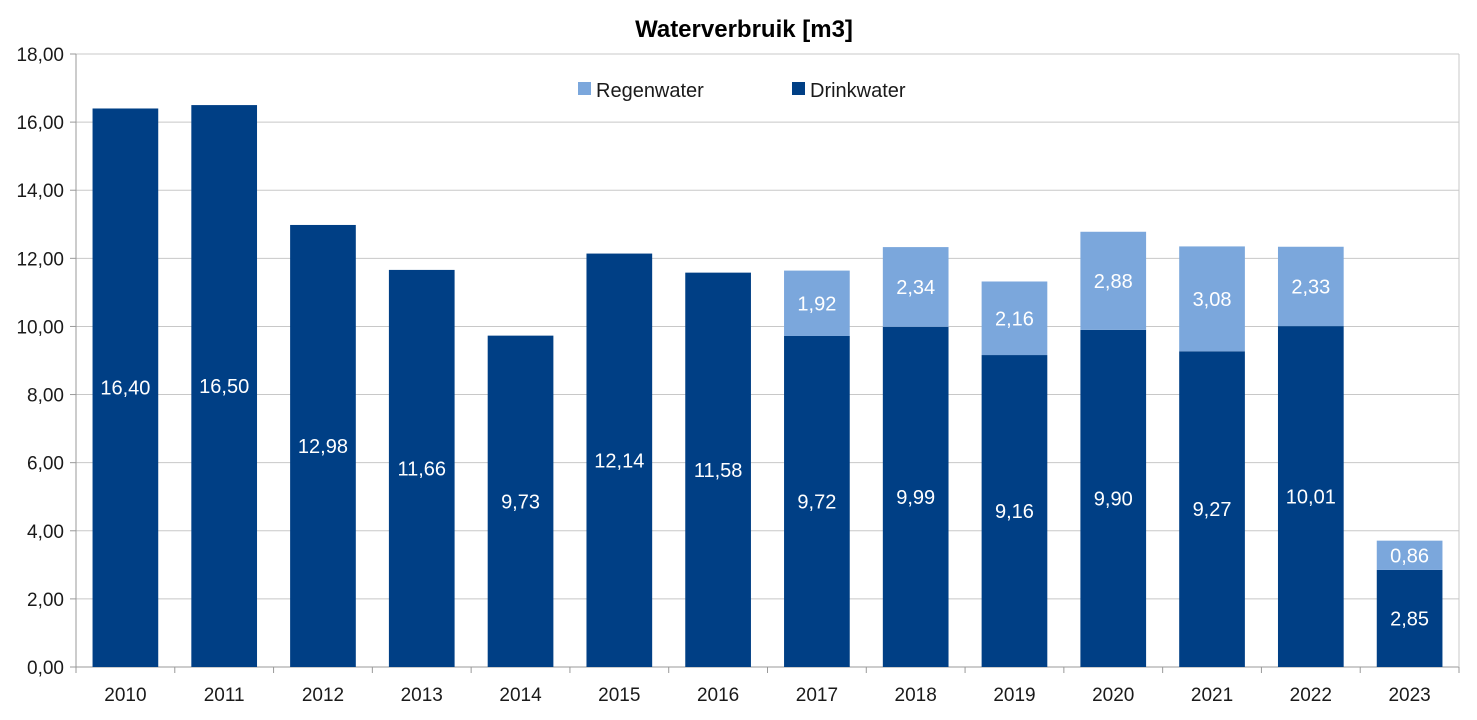  What do you see at coordinates (742, 91) in the screenshot?
I see `legend: Regenwater Drinkwater` at bounding box center [742, 91].